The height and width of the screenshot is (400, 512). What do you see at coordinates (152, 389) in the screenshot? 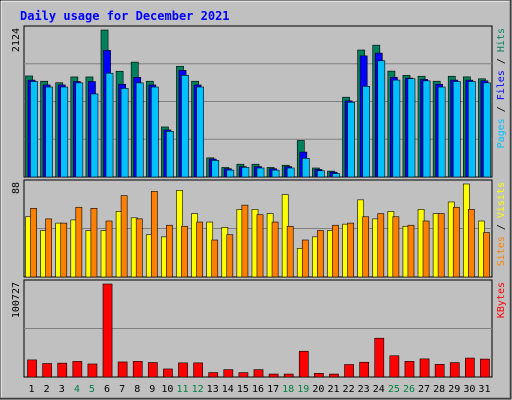
I see `x-tick-label: 9` at bounding box center [152, 389].